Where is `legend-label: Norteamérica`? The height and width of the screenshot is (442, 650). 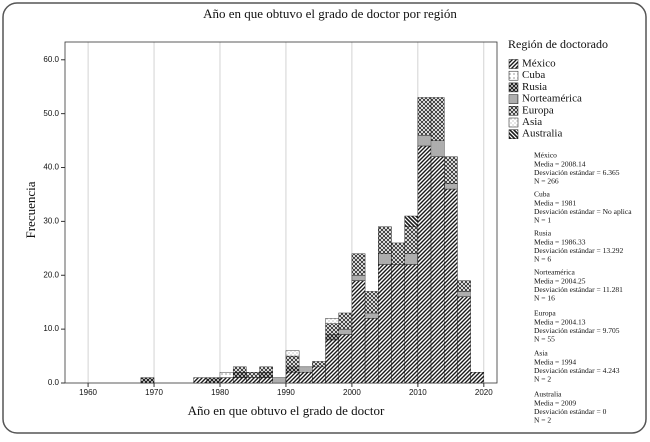 legend-label: Norteamérica is located at coordinates (552, 99).